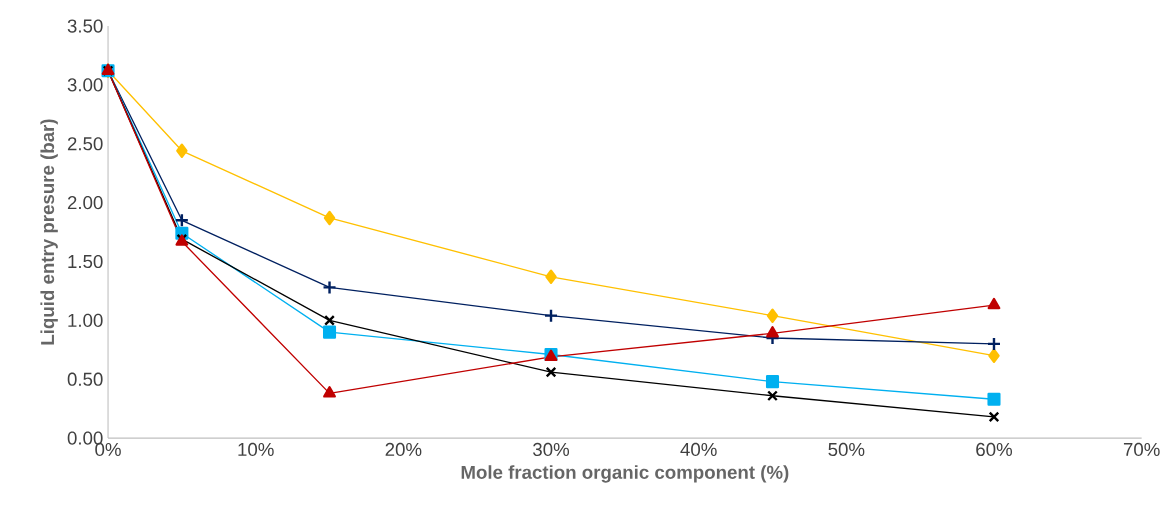  I want to click on x-tick-label: 20%, so click(403, 449).